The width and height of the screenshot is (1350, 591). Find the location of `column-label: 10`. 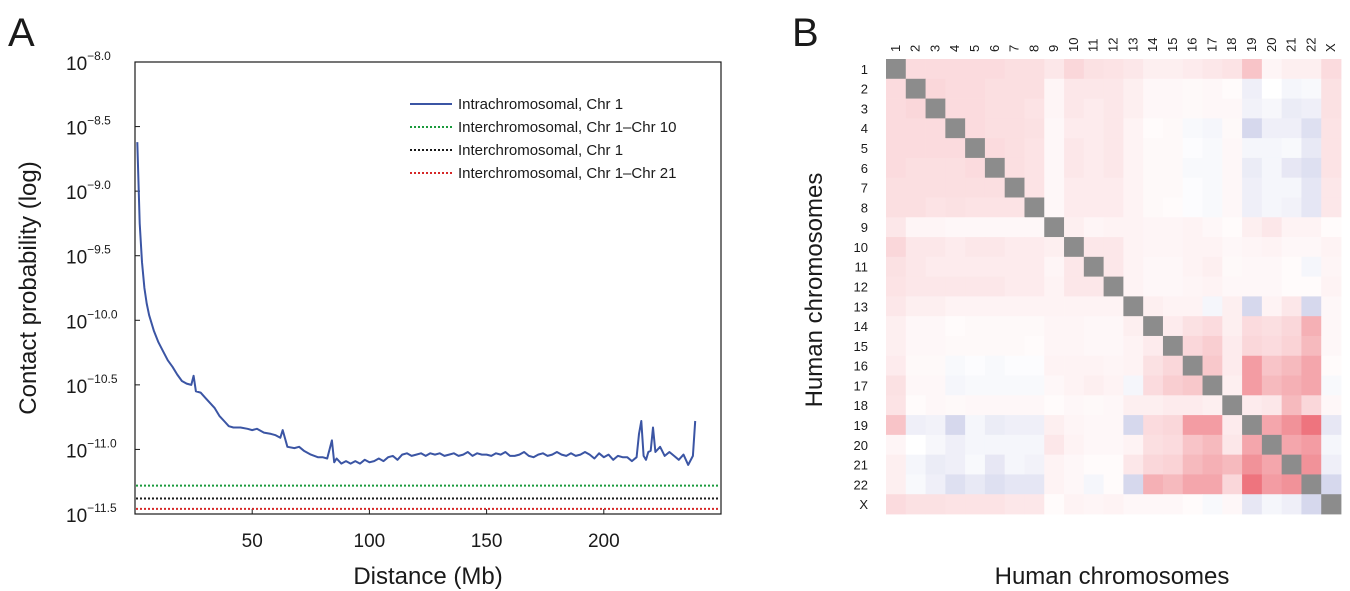

column-label: 10 is located at coordinates (1073, 45).